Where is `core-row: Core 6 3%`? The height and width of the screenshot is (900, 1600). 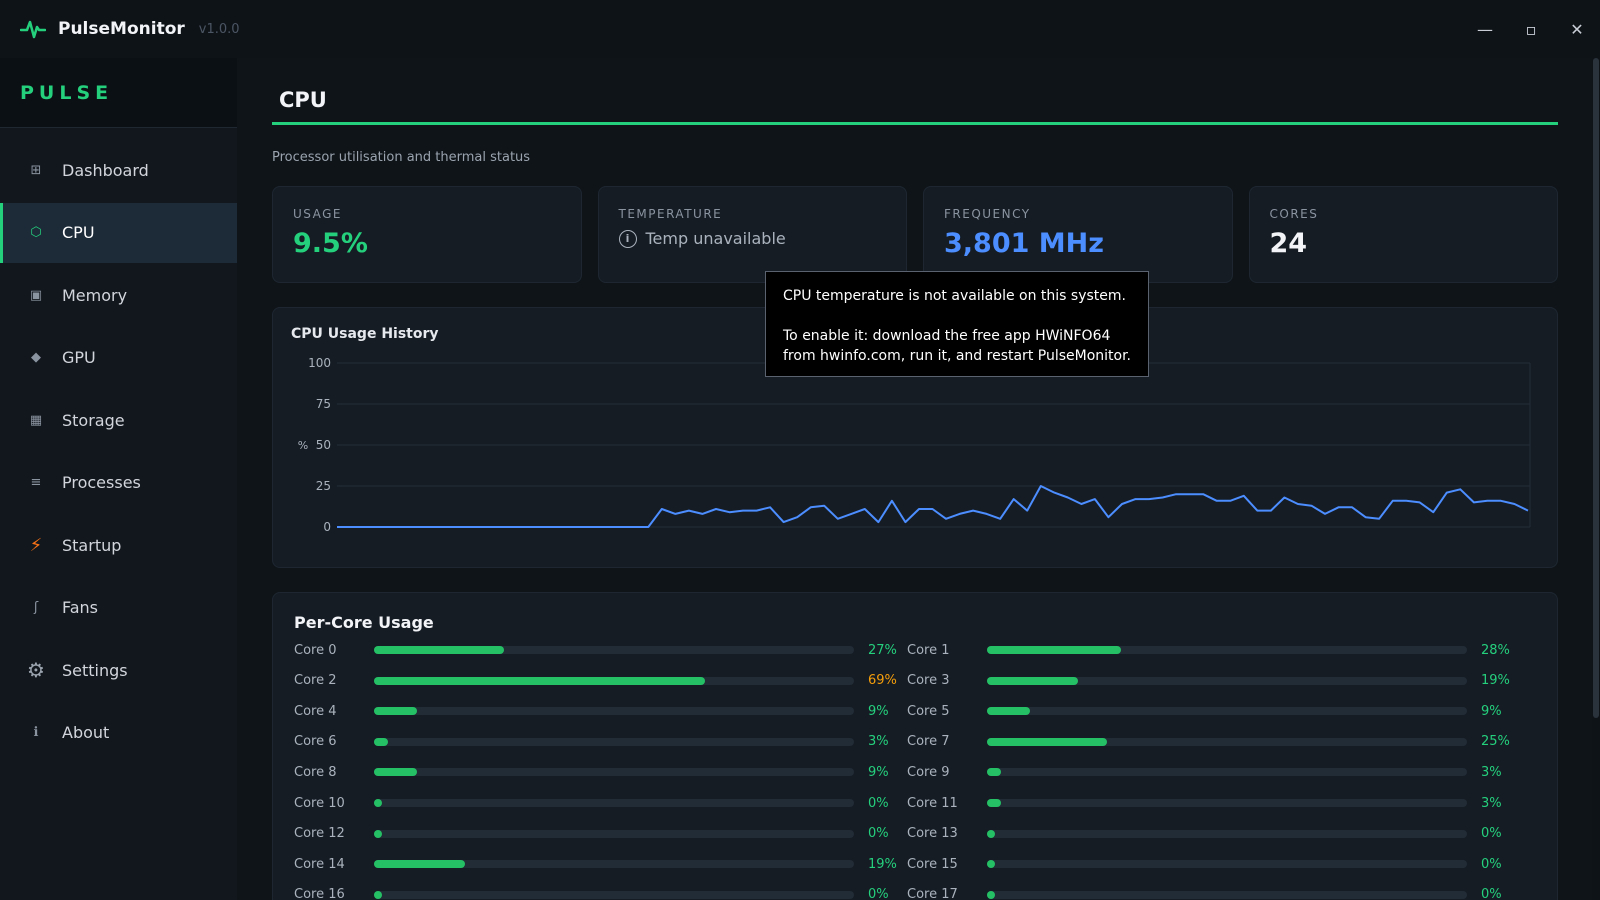
core-row: Core 6 3% is located at coordinates (601, 742).